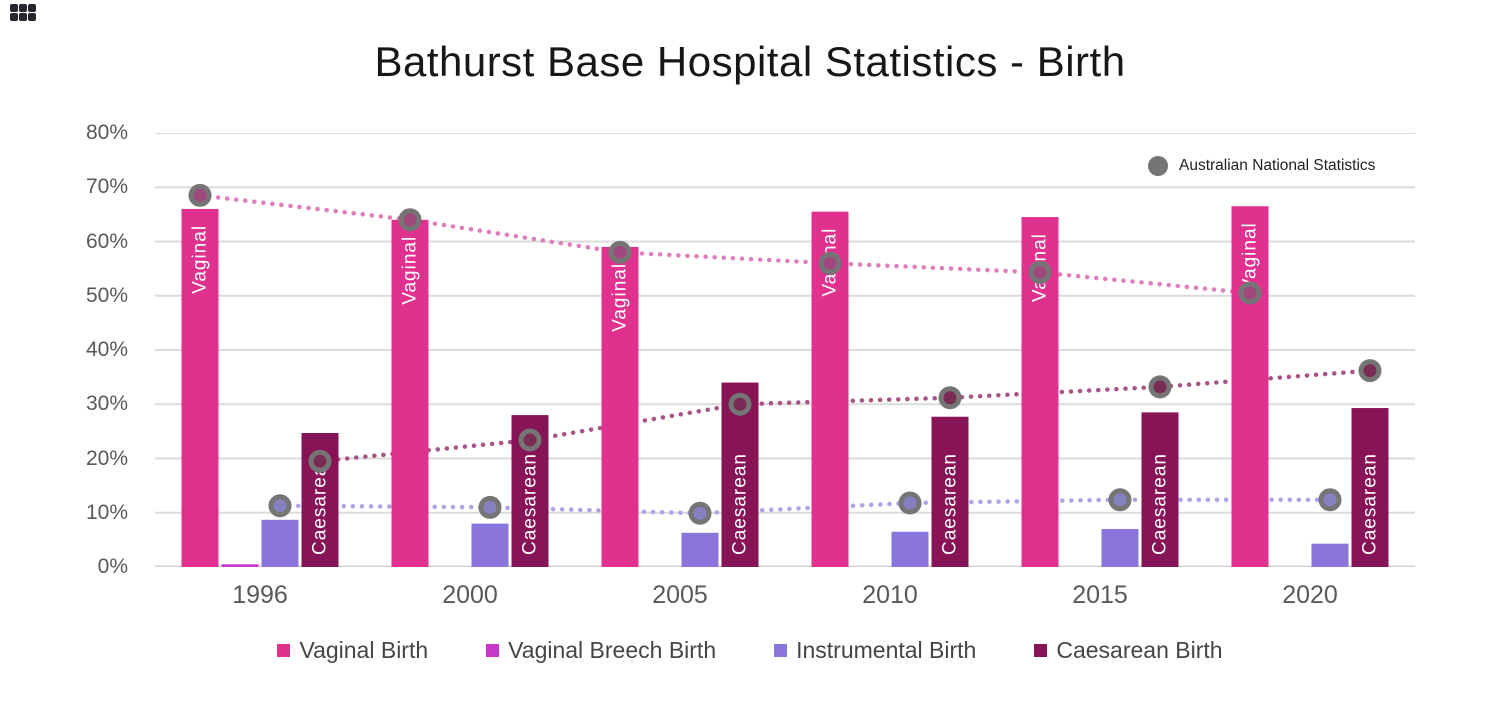  I want to click on x-axis-year-label: 2015, so click(1100, 595).